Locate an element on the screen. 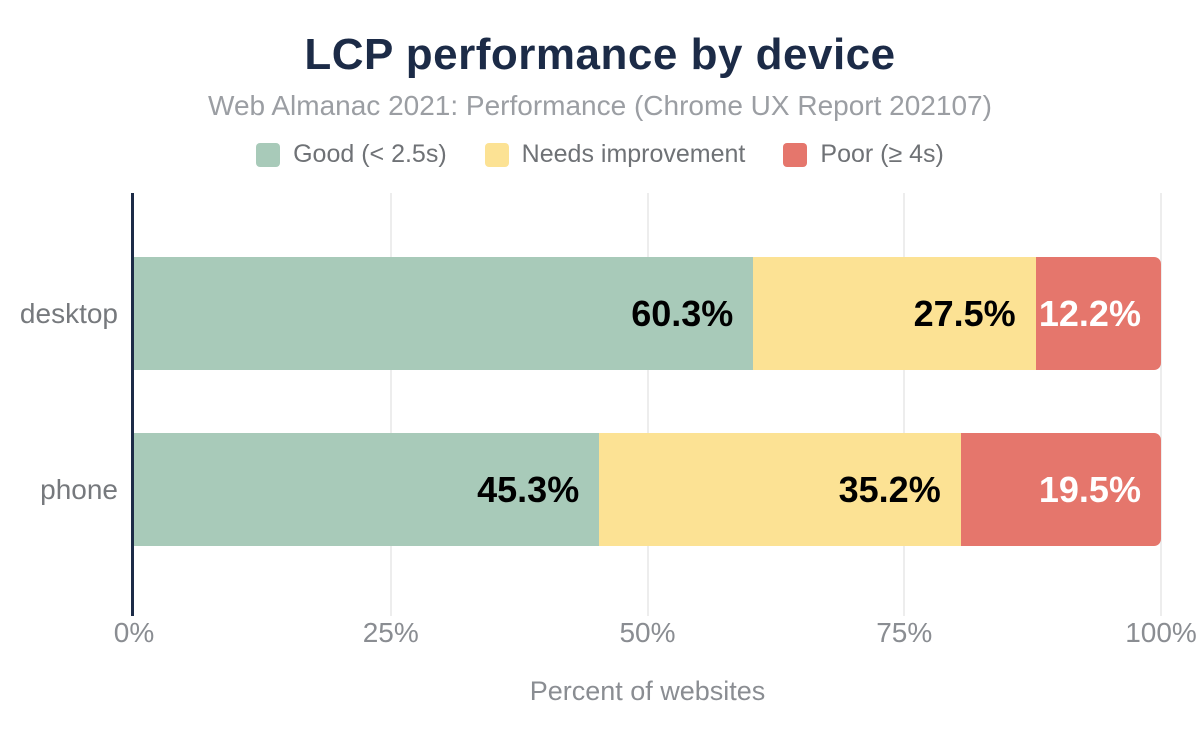  bar-segment: 19.5% is located at coordinates (1060, 489).